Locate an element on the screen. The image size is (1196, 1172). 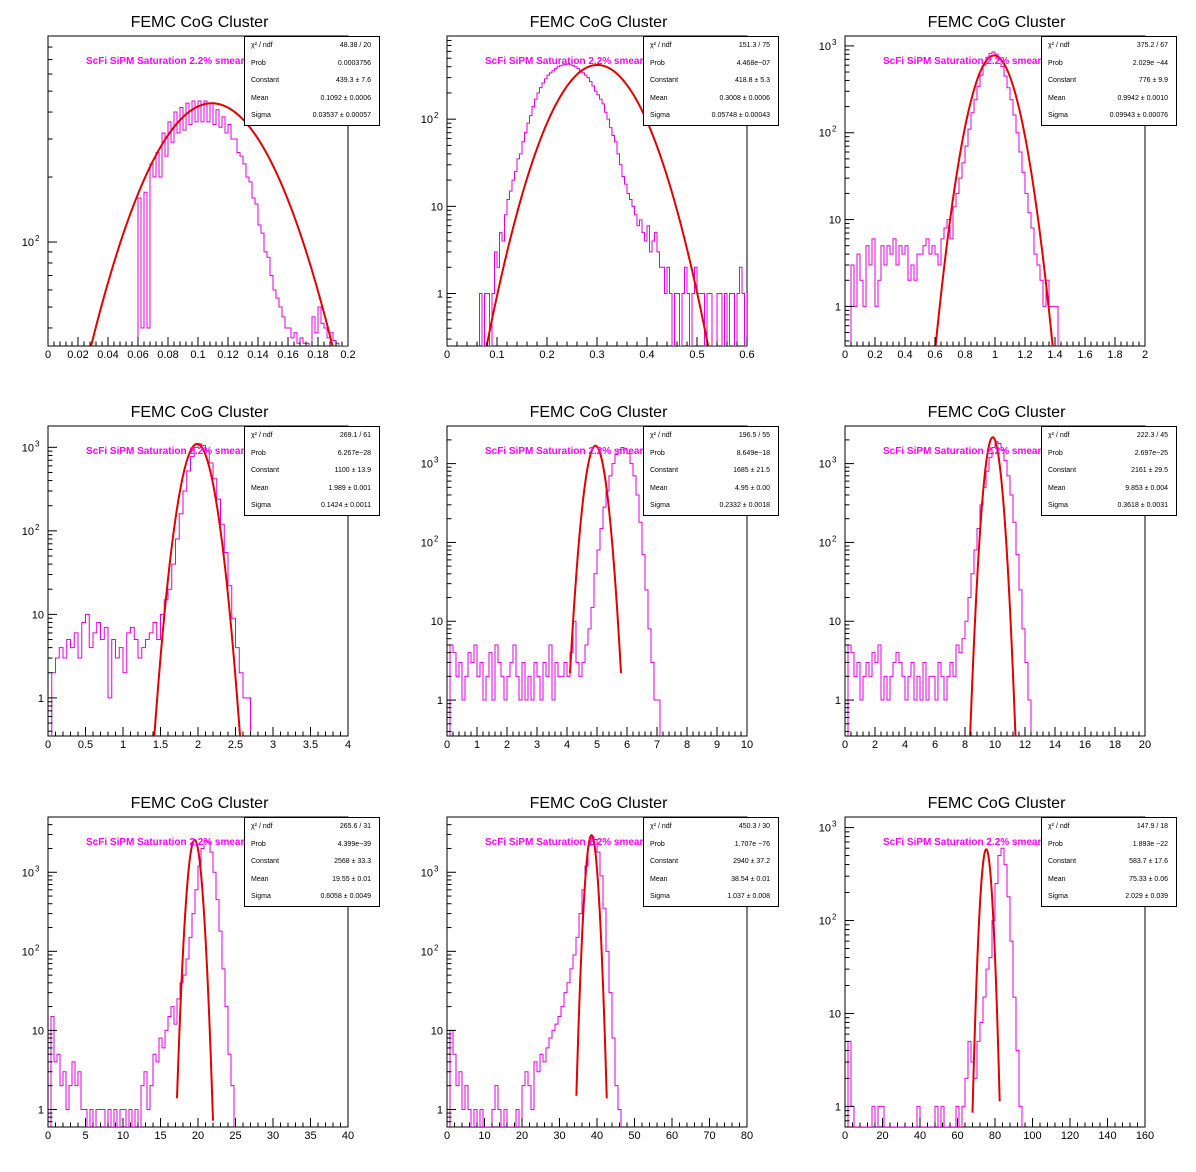
x-tick-label: 160 is located at coordinates (1145, 1136).